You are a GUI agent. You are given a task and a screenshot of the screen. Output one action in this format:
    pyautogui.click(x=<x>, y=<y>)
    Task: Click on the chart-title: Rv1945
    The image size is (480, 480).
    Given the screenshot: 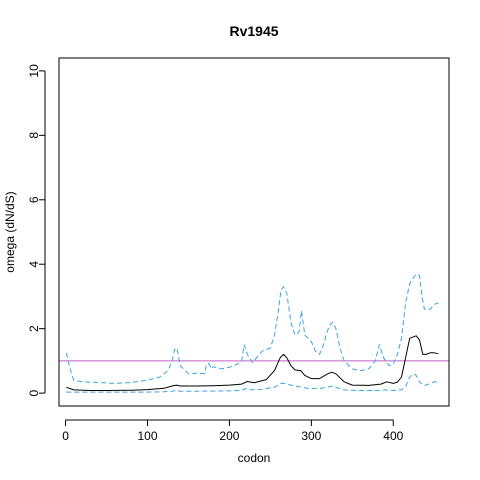 What is the action you would take?
    pyautogui.click(x=253, y=31)
    